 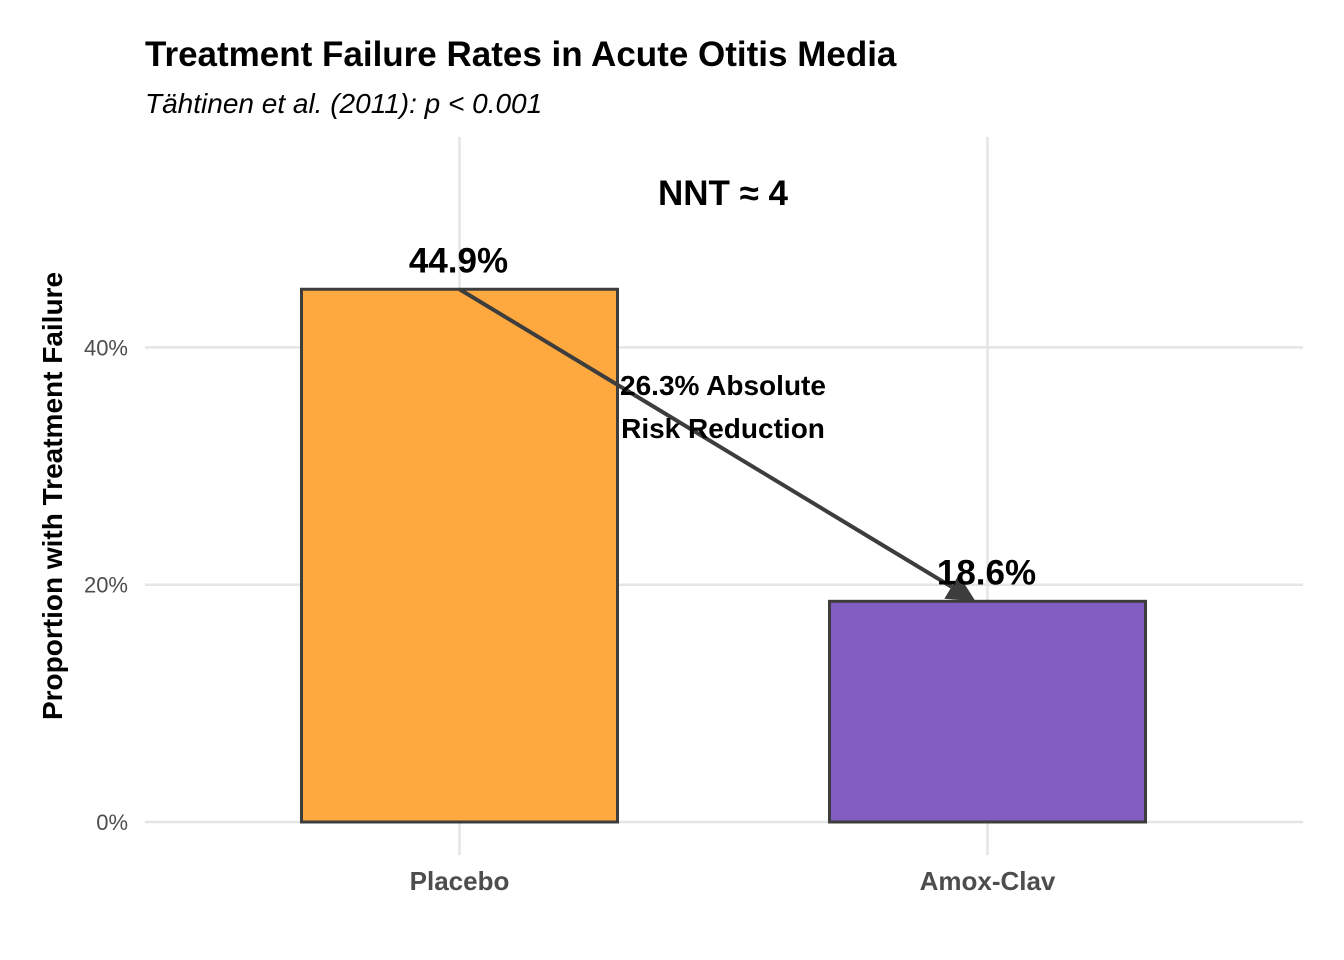 What do you see at coordinates (52, 496) in the screenshot?
I see `y-axis-title: Proportion with Treatment Failure` at bounding box center [52, 496].